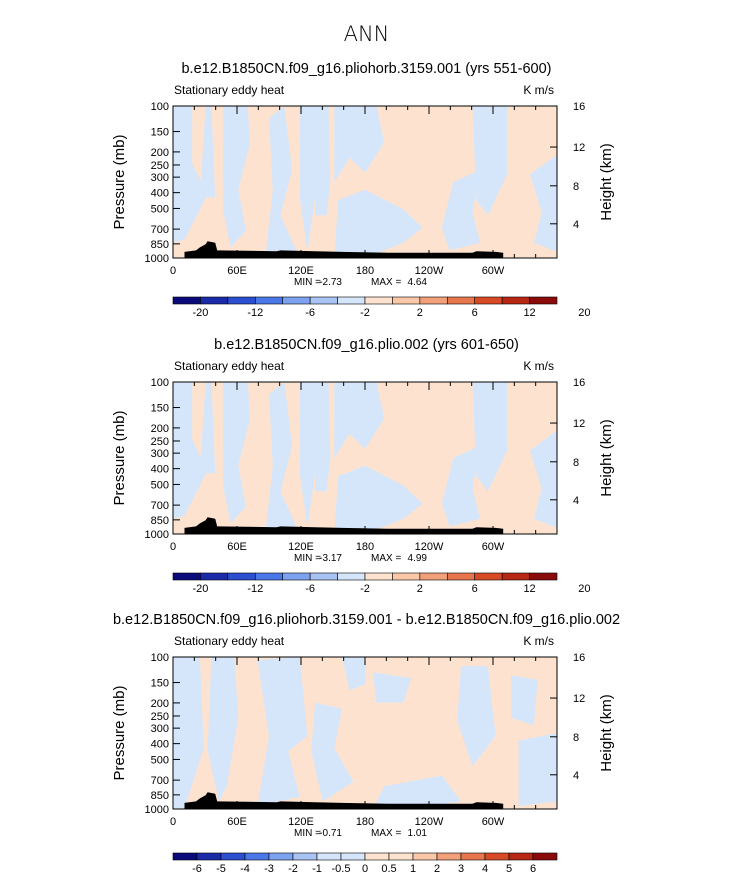 This screenshot has height=888, width=733. I want to click on y-tick-label: 100, so click(160, 658).